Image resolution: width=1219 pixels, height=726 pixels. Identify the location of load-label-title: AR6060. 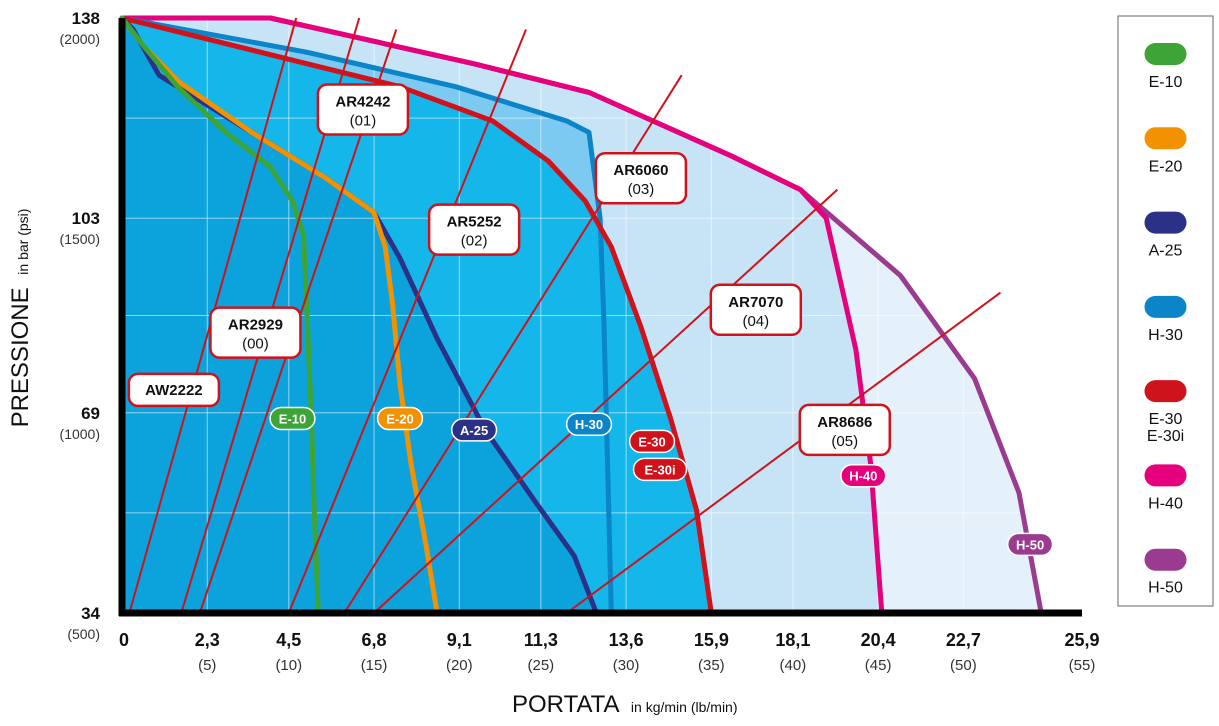
(640, 170).